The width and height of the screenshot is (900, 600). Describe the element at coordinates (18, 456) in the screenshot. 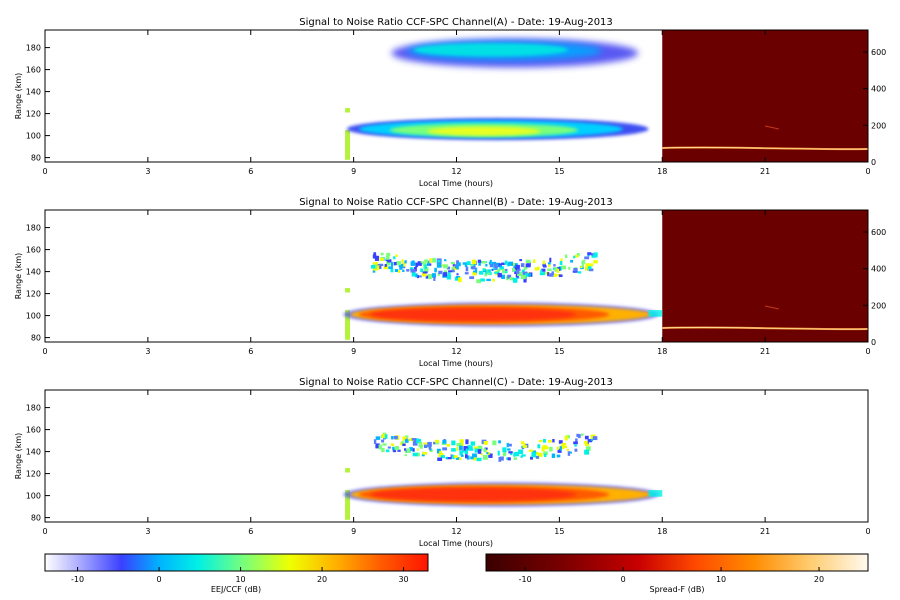

I see `panel-c-ylabel: Range (km)` at that location.